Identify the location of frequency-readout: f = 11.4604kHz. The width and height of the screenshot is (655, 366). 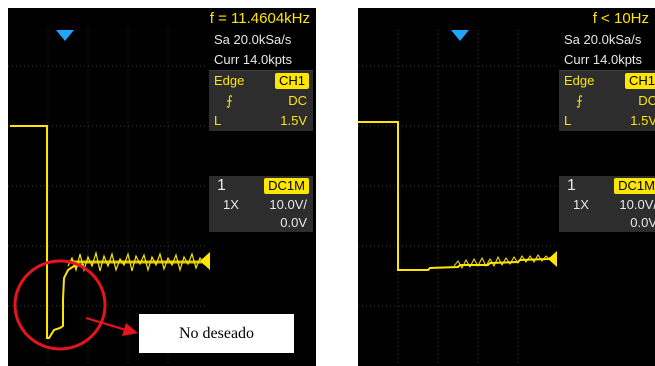
(259, 18).